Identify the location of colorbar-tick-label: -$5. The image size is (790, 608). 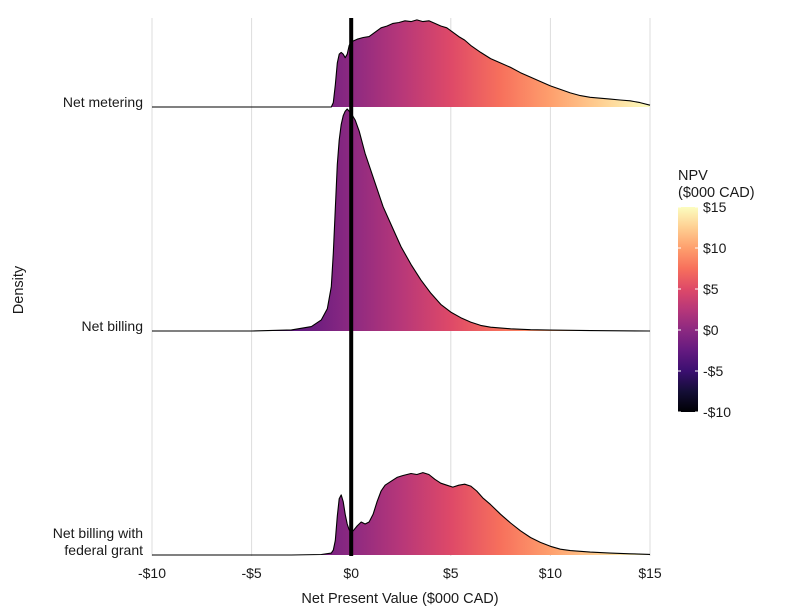
(713, 371).